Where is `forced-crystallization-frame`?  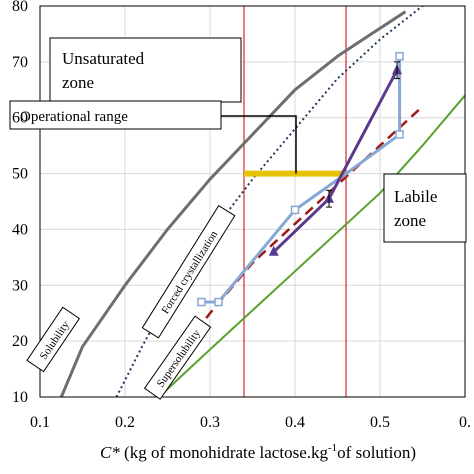 forced-crystallization-frame is located at coordinates (188, 271).